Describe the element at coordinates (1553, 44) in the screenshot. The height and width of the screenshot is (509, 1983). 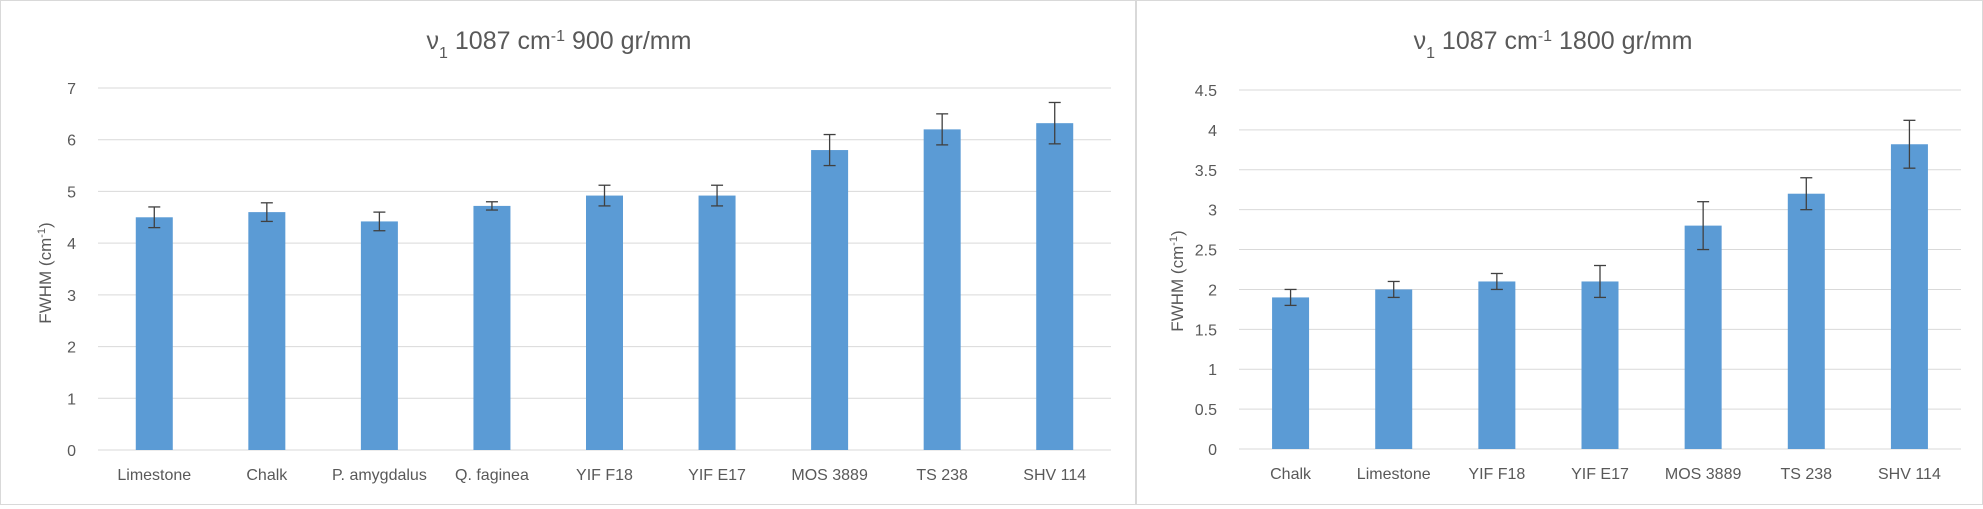
I see `chart-title: ν1 1087 cm-1 1800 gr/mm` at that location.